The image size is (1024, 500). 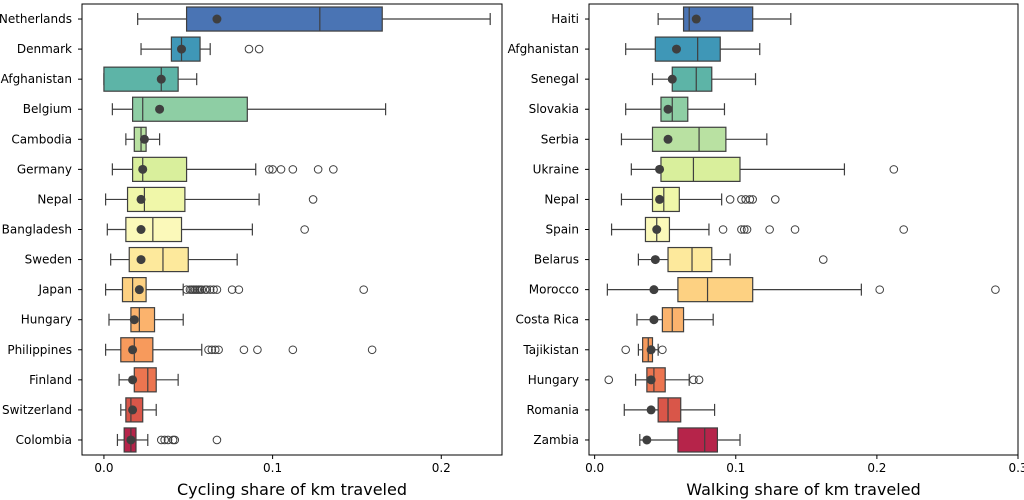 I want to click on box-slovakia, so click(x=675, y=109).